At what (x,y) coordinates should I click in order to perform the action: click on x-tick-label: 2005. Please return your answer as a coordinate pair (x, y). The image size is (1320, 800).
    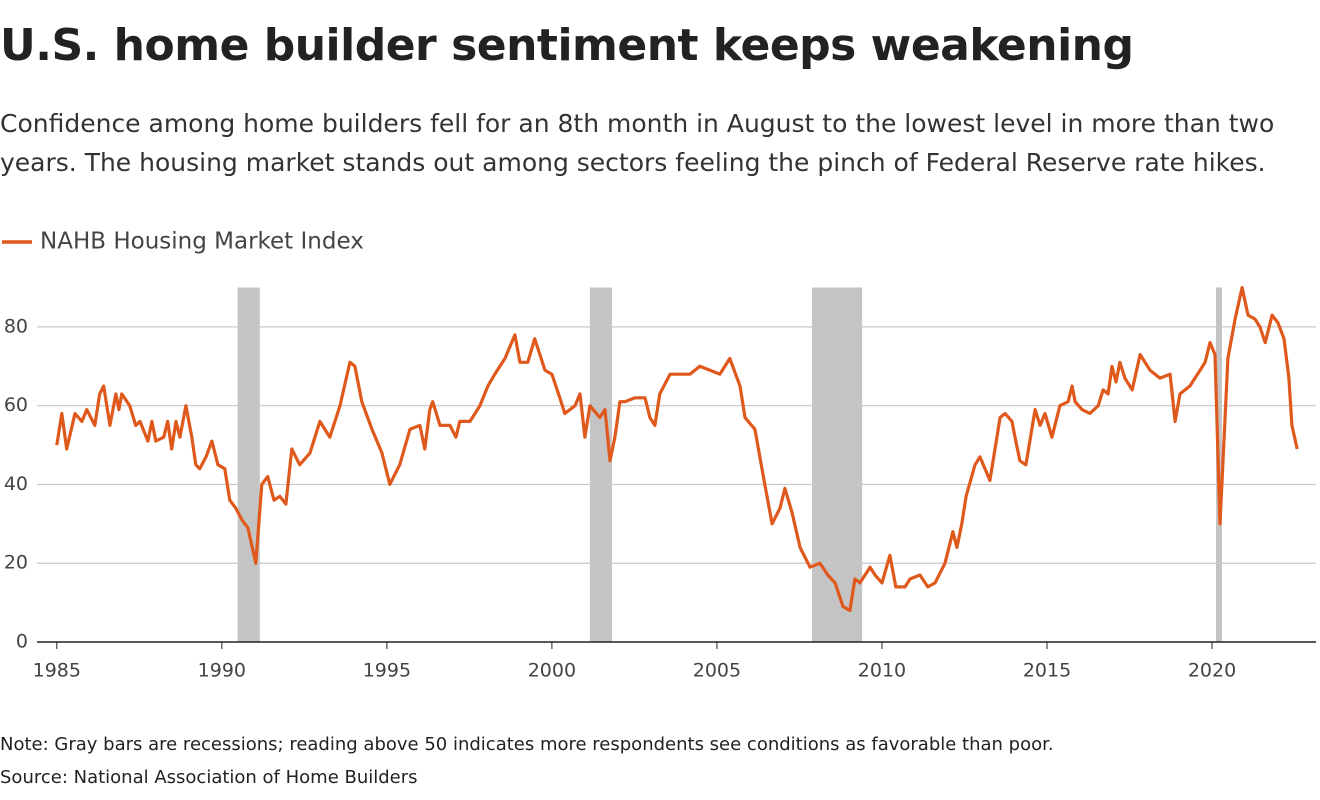
    Looking at the image, I should click on (717, 671).